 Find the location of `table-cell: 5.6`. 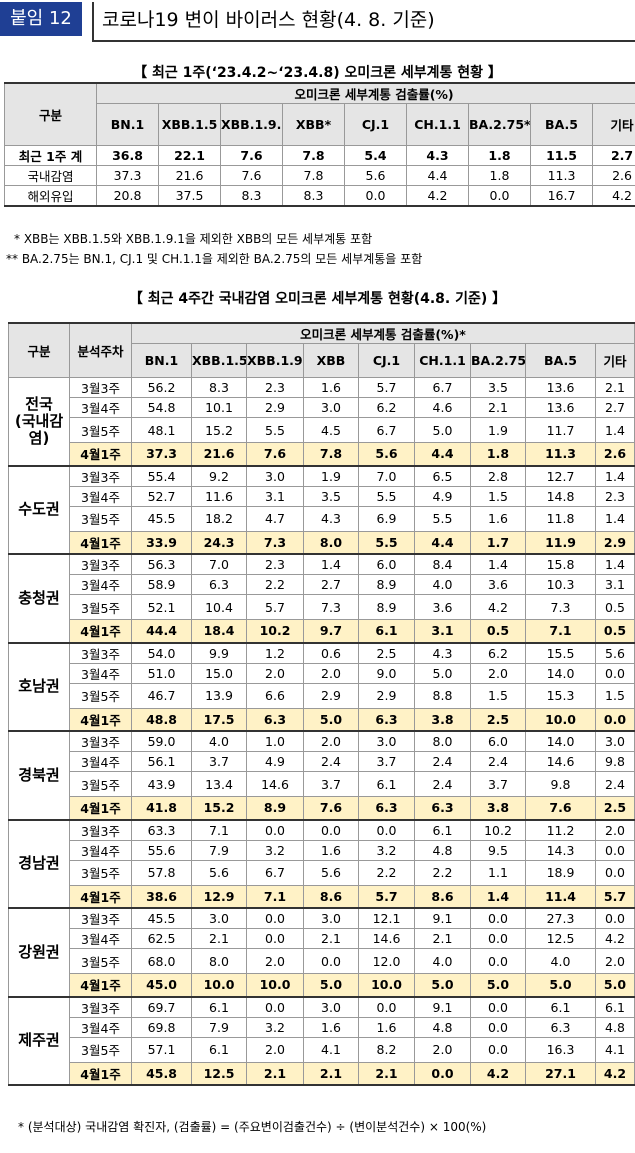

table-cell: 5.6 is located at coordinates (331, 872).